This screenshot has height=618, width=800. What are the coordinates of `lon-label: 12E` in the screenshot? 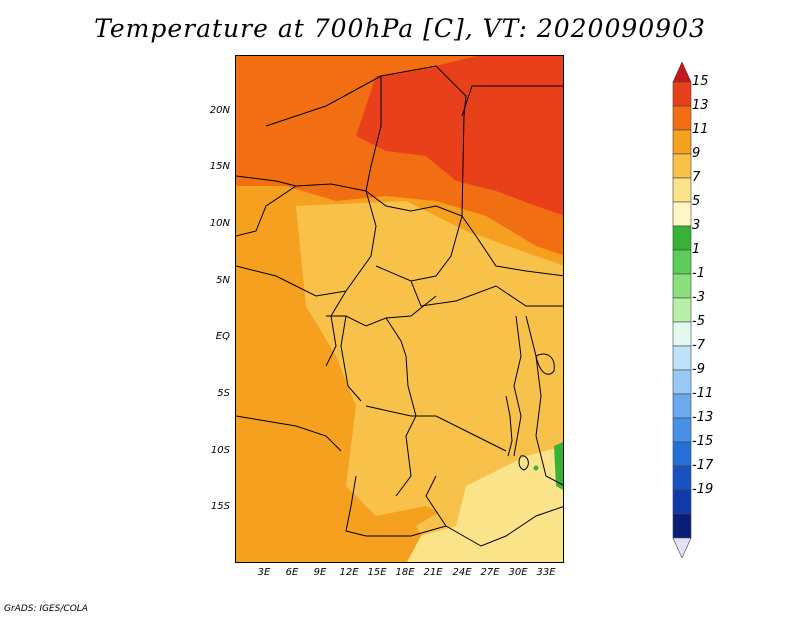 It's located at (349, 572).